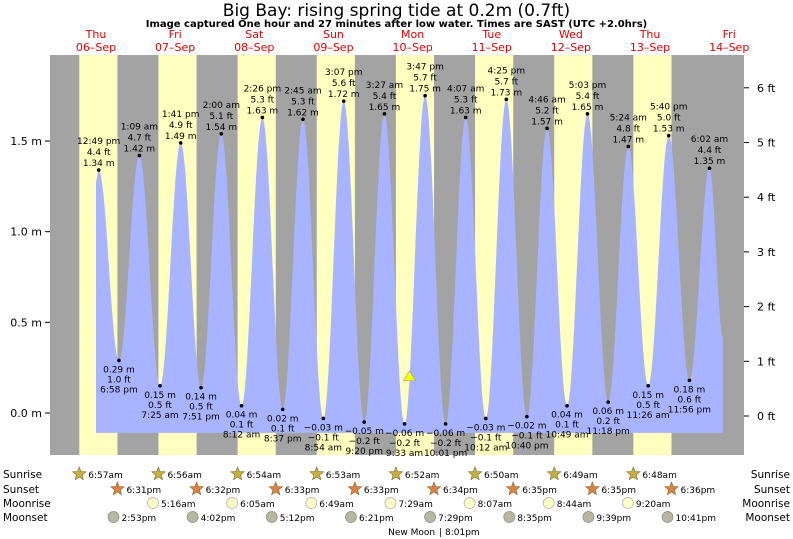 The image size is (793, 539). I want to click on tide-m: −0.02 m, so click(526, 427).